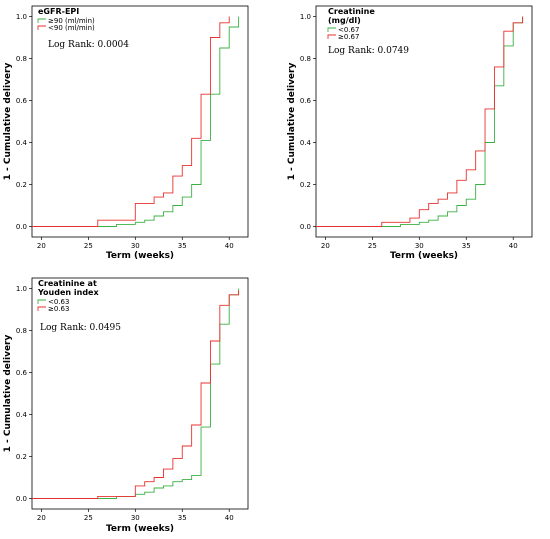  What do you see at coordinates (368, 51) in the screenshot?
I see `log-rank-annotation: Log Rank: 0.0749` at bounding box center [368, 51].